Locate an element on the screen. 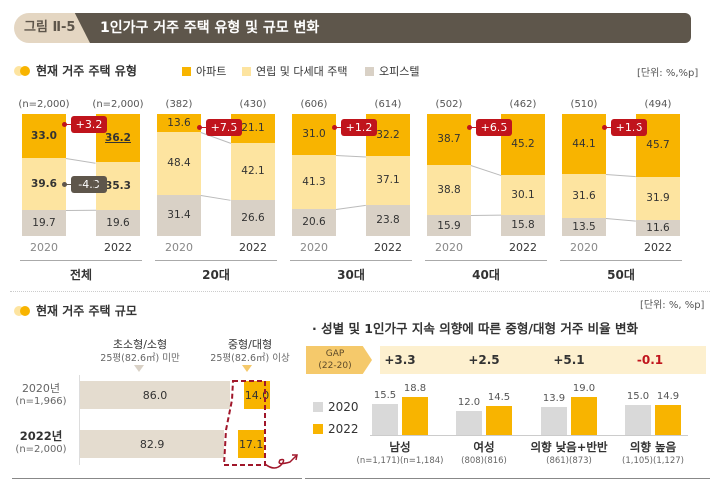 The height and width of the screenshot is (492, 720). legend-swatch-2020 is located at coordinates (318, 407).